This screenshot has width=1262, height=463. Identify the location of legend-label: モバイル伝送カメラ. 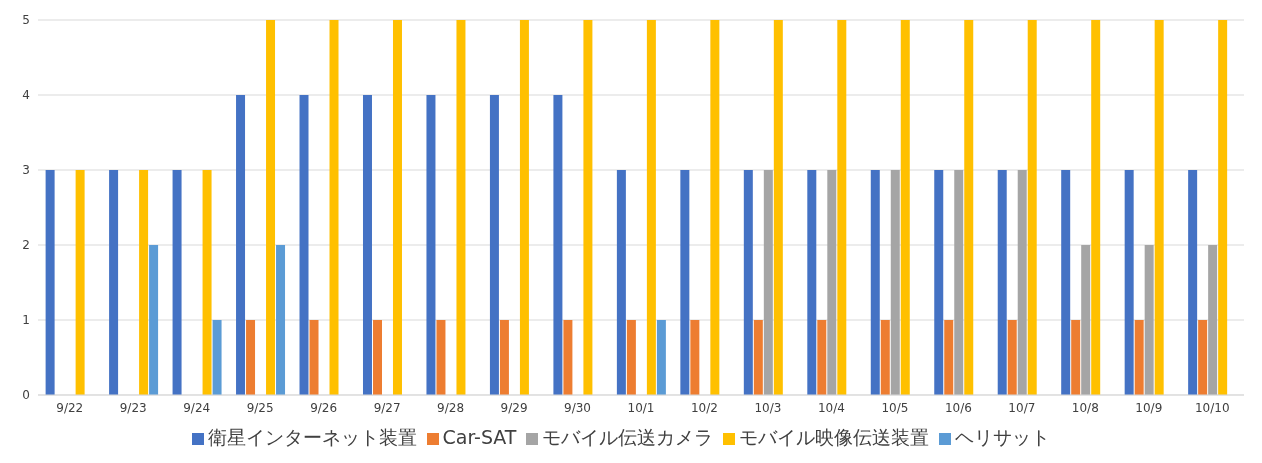
(628, 437).